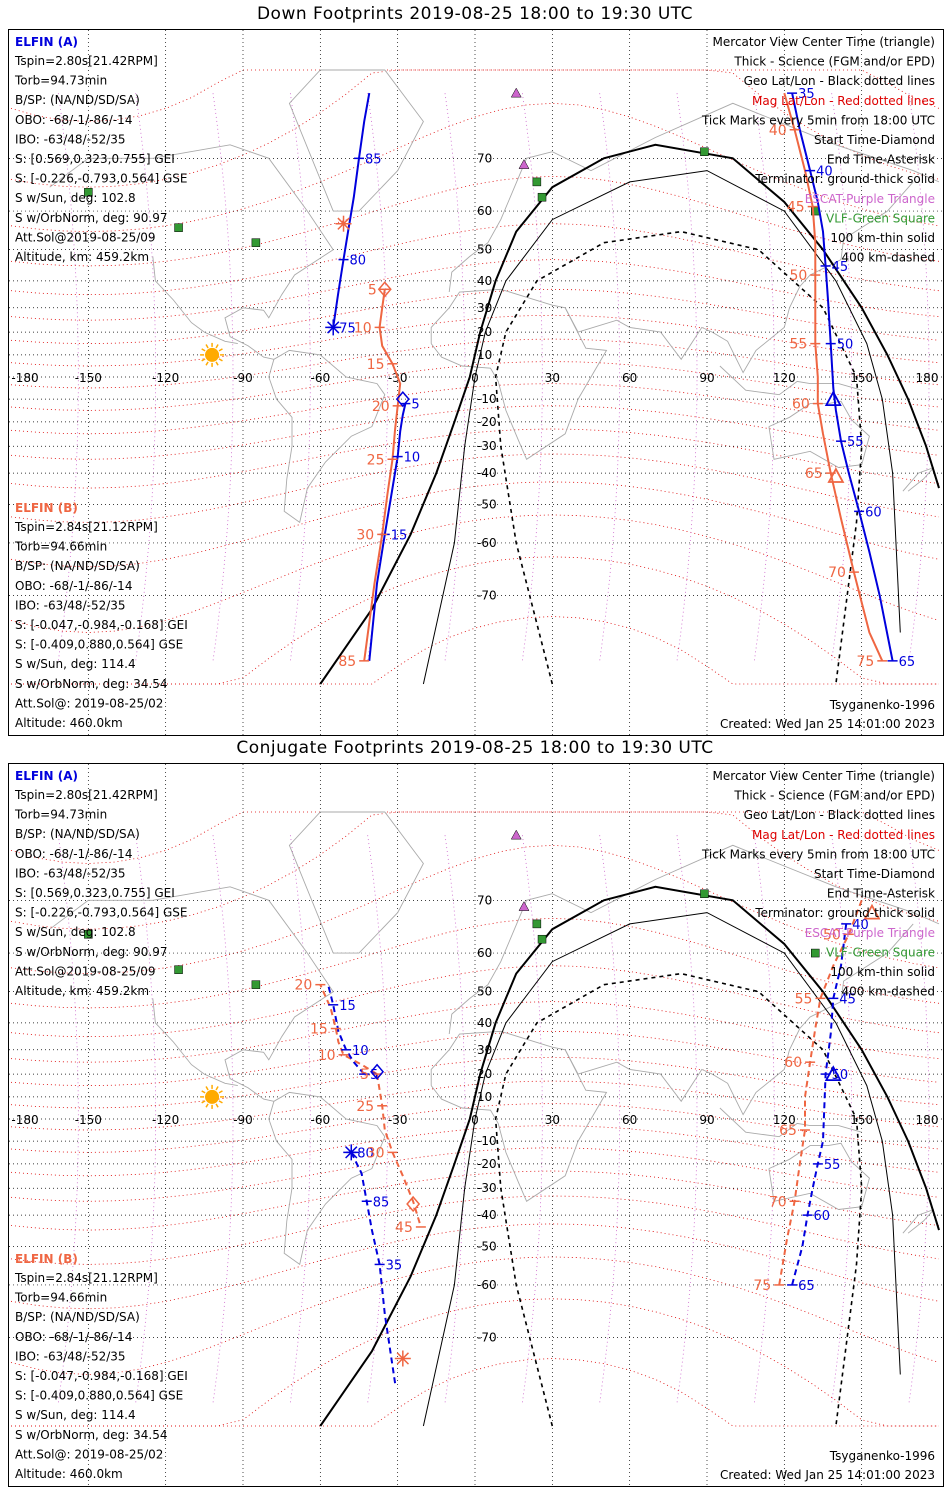  What do you see at coordinates (778, 131) in the screenshot?
I see `elfin-b-tick-label: 40` at bounding box center [778, 131].